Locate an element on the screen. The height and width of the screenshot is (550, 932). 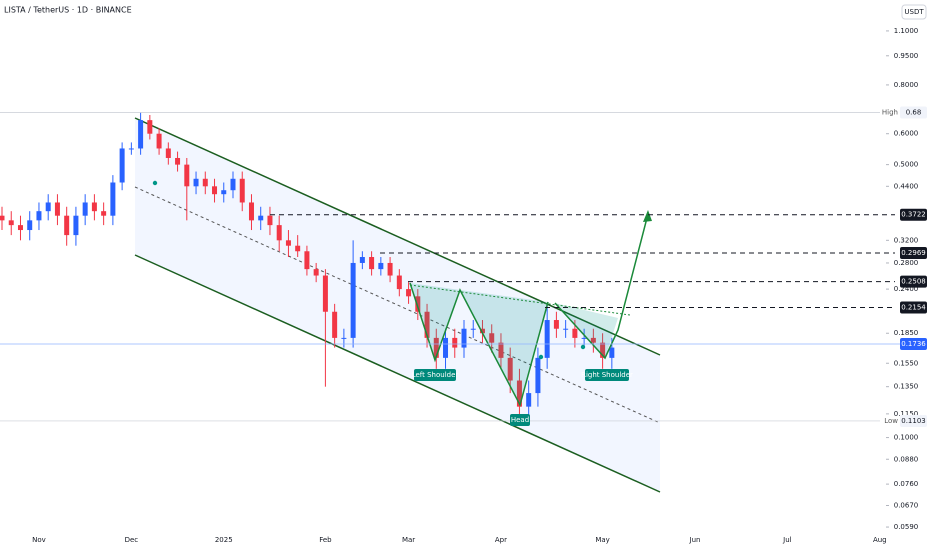
chart-title: LISTA / TetherUS · 1D · BINANCE is located at coordinates (68, 10).